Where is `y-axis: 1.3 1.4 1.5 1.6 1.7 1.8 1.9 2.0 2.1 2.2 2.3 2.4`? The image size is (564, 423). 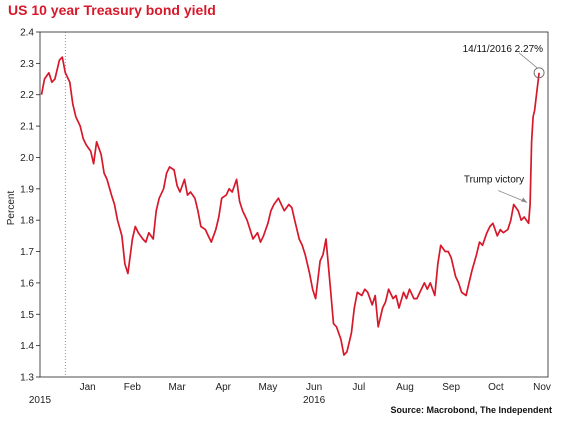
y-axis: 1.3 1.4 1.5 1.6 1.7 1.8 1.9 2.0 2.1 2.2 2.3 2.4 is located at coordinates (30, 206).